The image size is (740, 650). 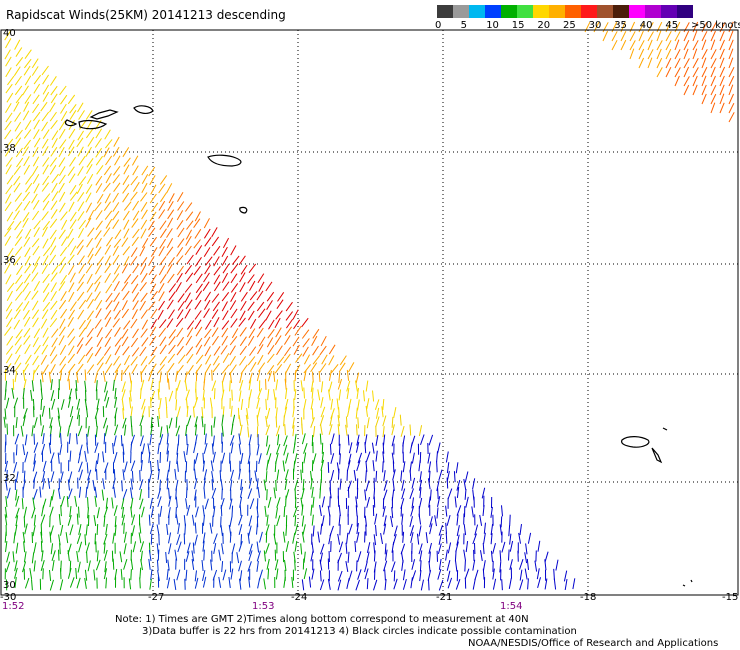 What do you see at coordinates (665, 429) in the screenshot?
I see `desertas-island` at bounding box center [665, 429].